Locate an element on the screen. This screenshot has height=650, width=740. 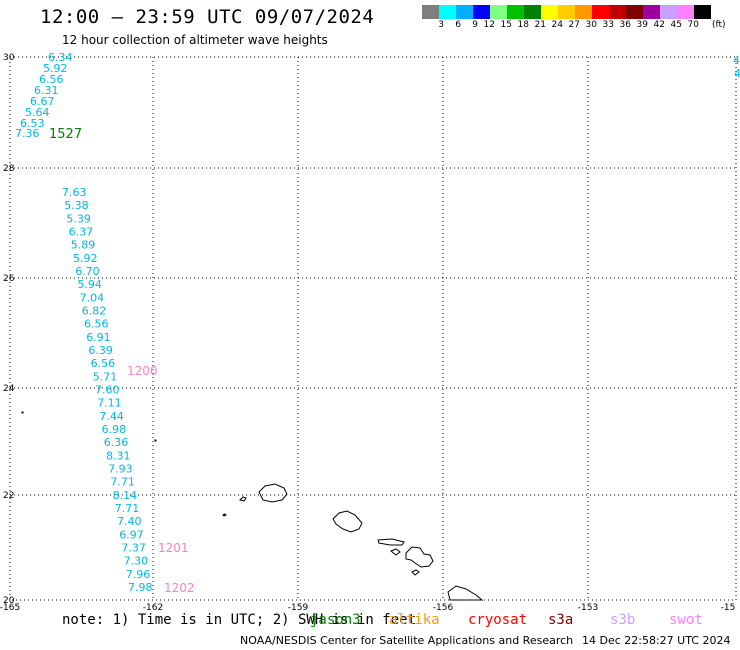
island-niihau is located at coordinates (224, 515).